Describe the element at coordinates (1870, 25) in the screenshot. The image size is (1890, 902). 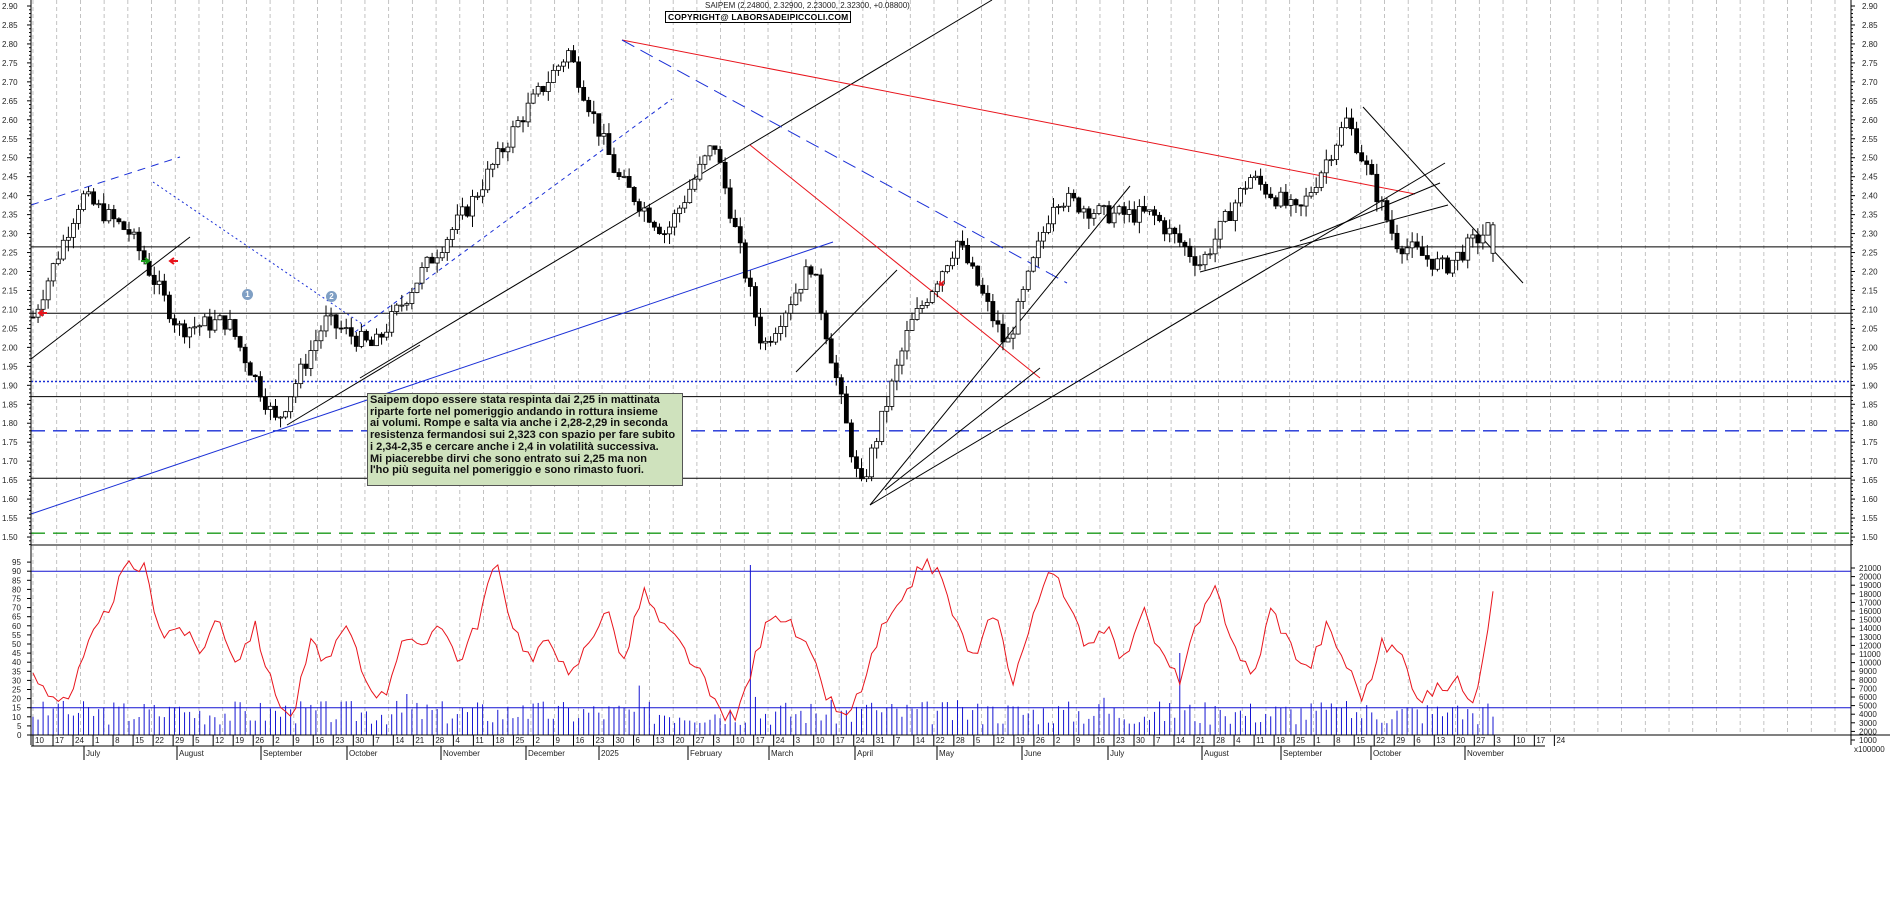
I see `svg-text: 2.85` at that location.